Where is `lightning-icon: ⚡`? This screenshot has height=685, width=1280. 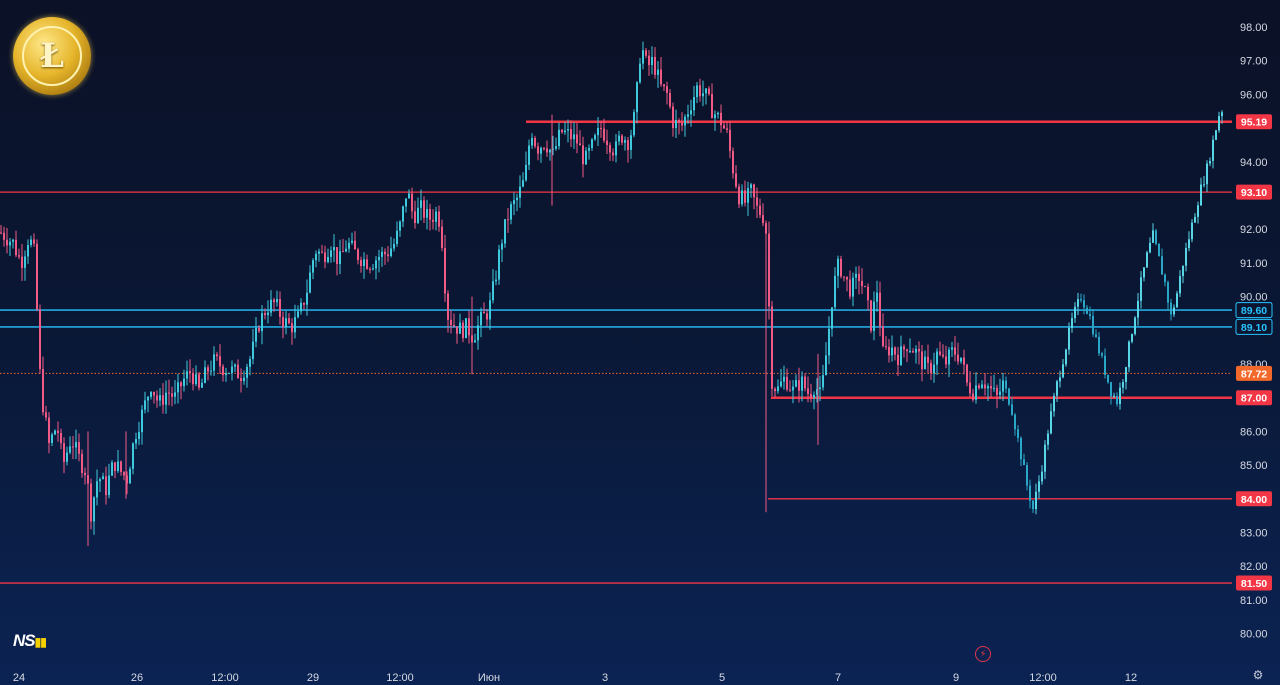 lightning-icon: ⚡ is located at coordinates (983, 654).